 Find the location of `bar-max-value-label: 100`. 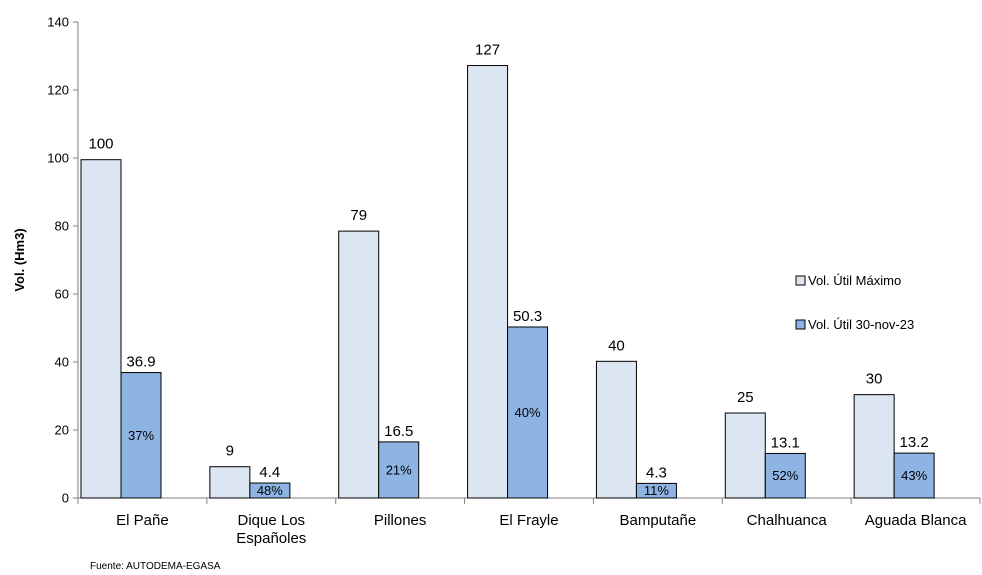

bar-max-value-label: 100 is located at coordinates (100, 144).